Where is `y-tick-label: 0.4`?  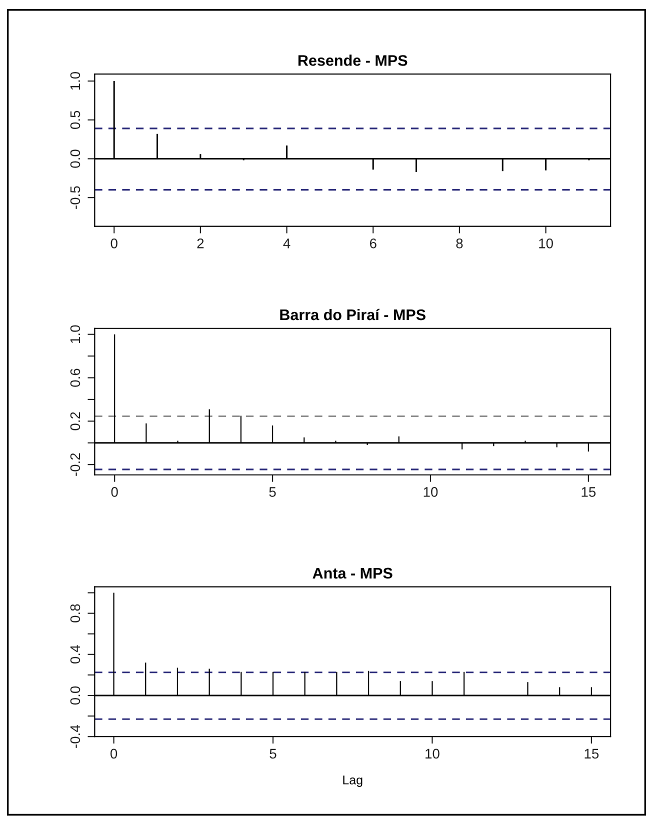
y-tick-label: 0.4 is located at coordinates (75, 654).